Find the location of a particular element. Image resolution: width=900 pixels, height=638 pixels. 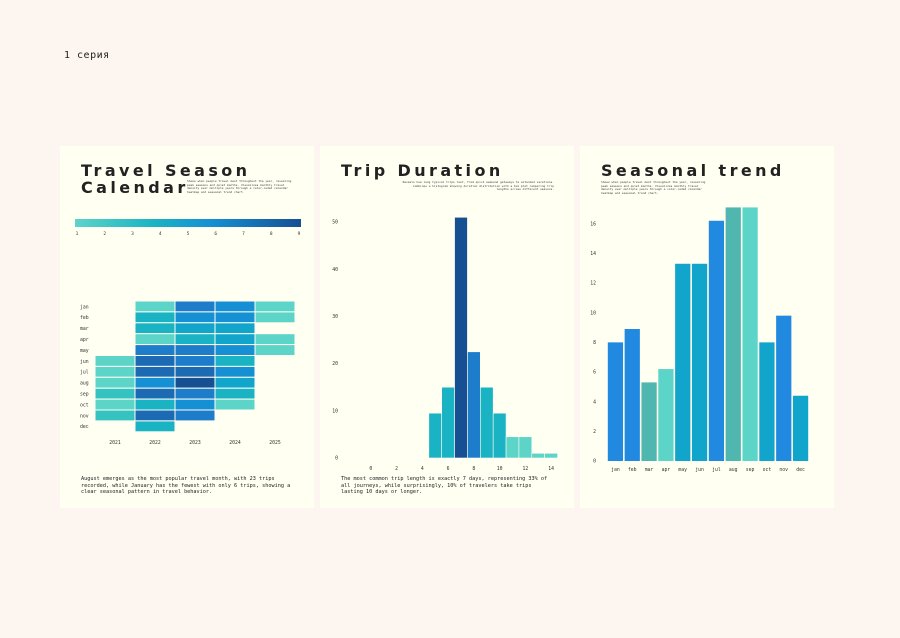

x-tick-label: sep is located at coordinates (750, 470).